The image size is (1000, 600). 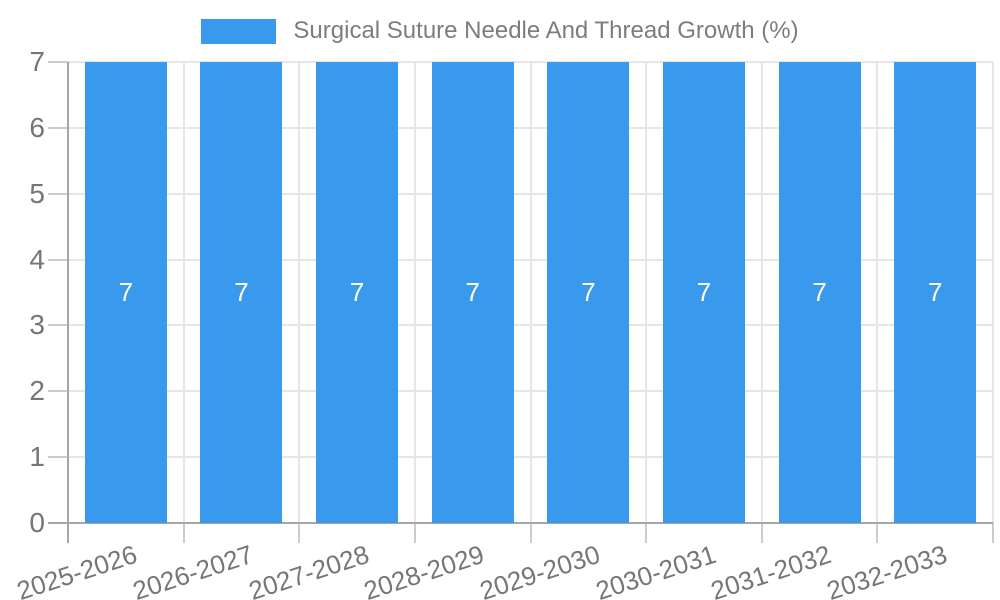 What do you see at coordinates (540, 569) in the screenshot?
I see `x-axis-label: 2029-2030` at bounding box center [540, 569].